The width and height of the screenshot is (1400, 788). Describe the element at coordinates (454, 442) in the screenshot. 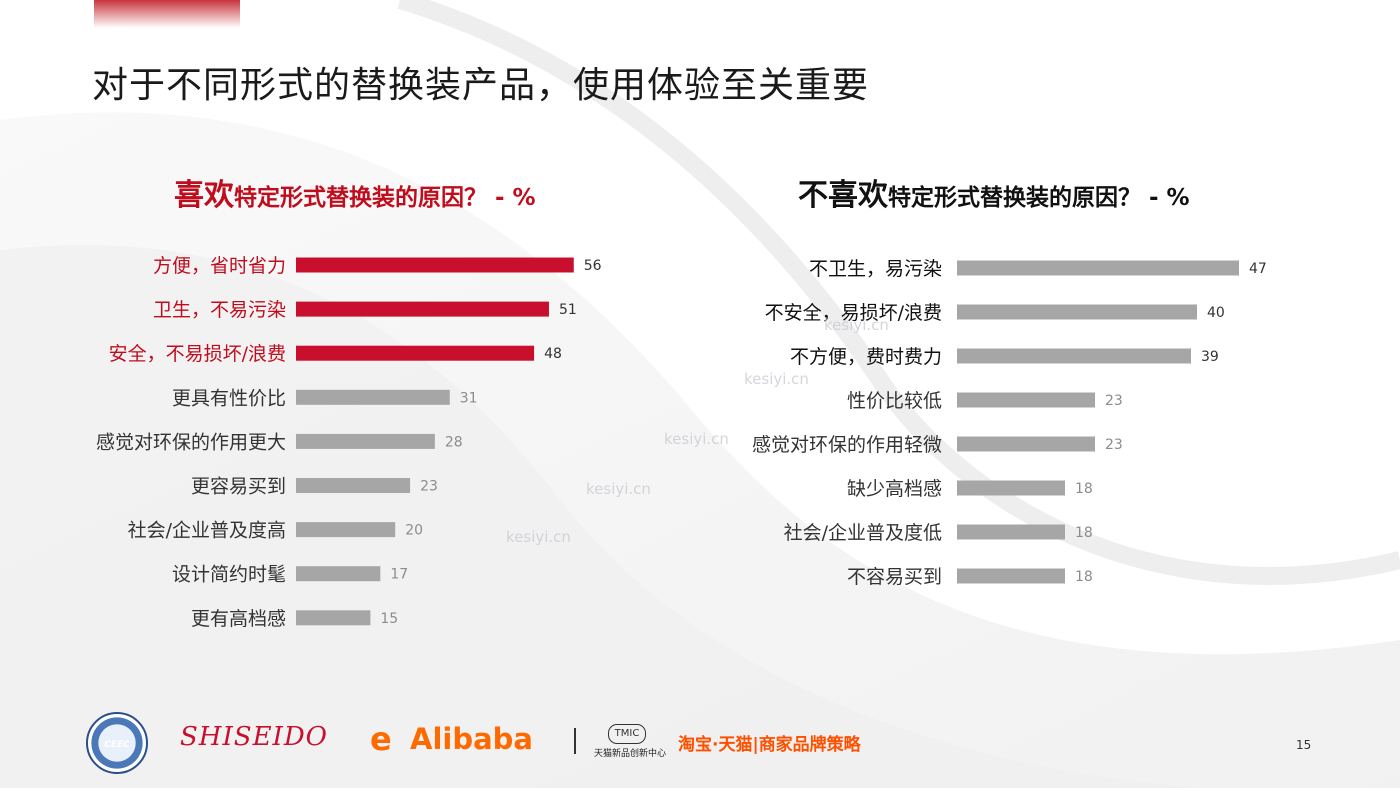

I see `data-label: 28` at that location.